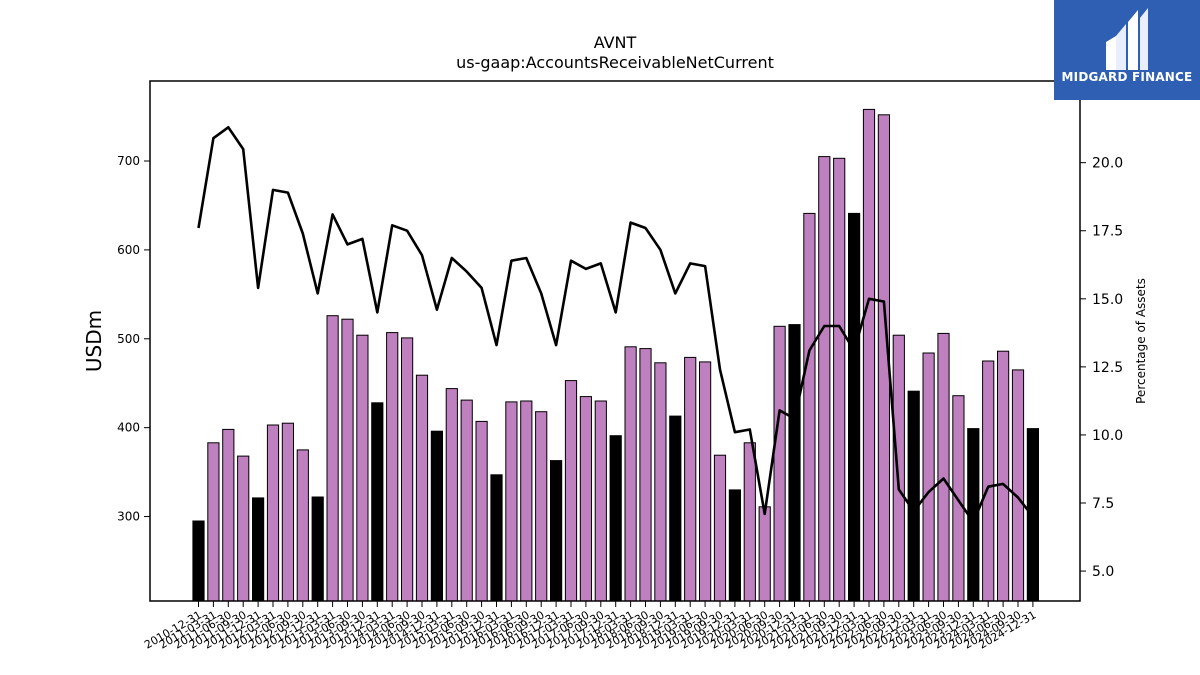  Describe the element at coordinates (1107, 164) in the screenshot. I see `y2-tick-label: 20.0` at that location.